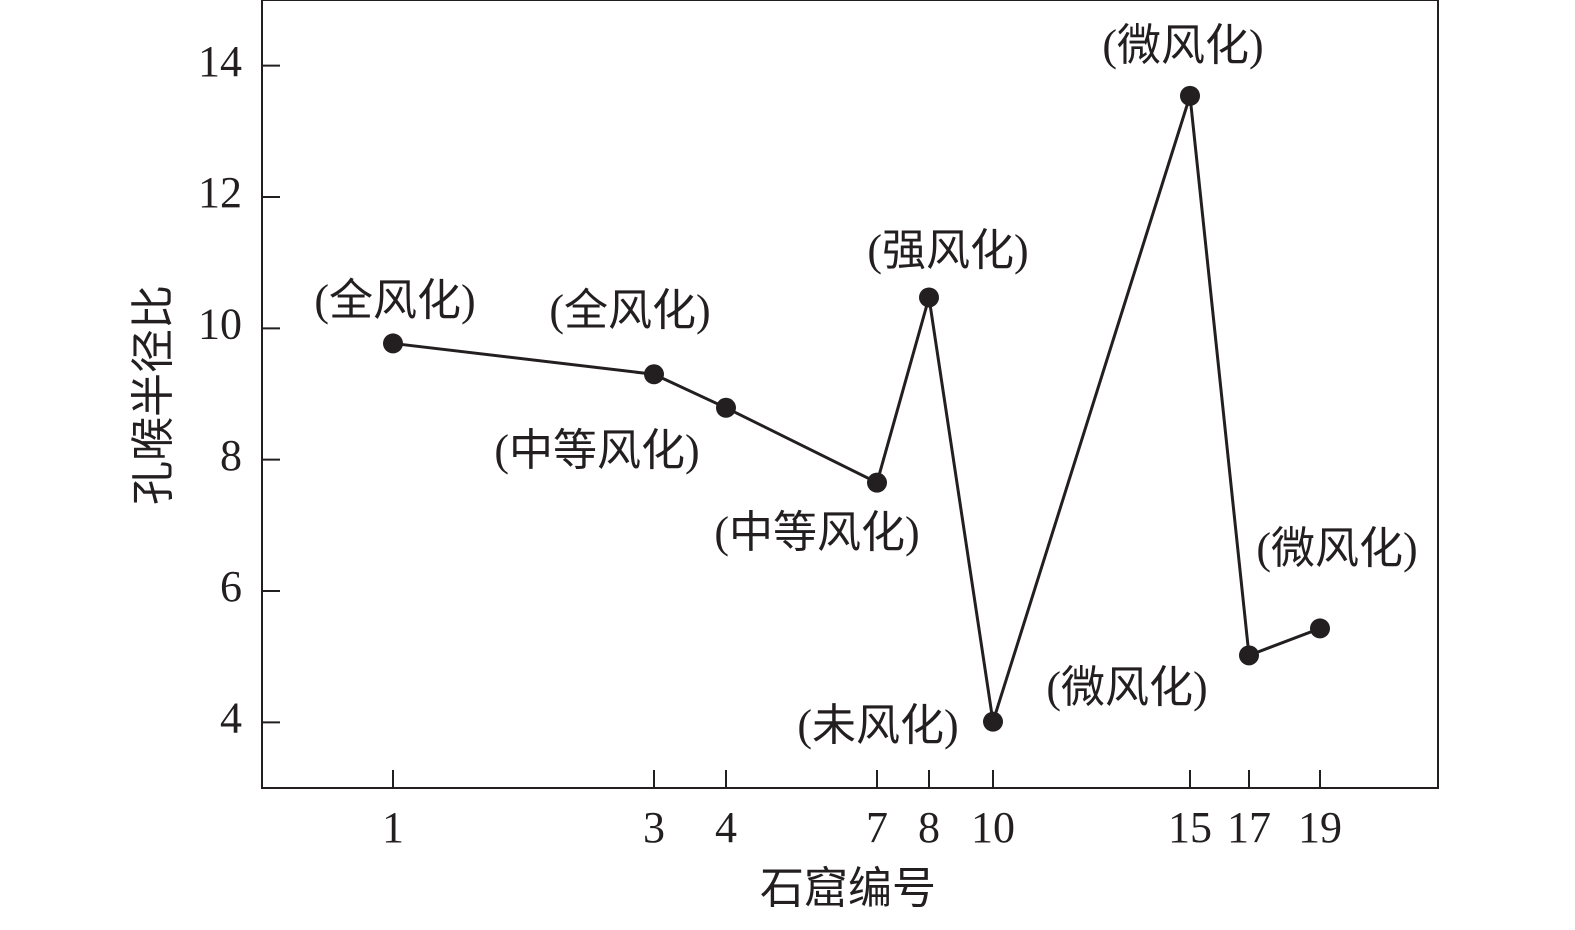 The image size is (1575, 930). Describe the element at coordinates (726, 827) in the screenshot. I see `x-tick-label: 4` at that location.